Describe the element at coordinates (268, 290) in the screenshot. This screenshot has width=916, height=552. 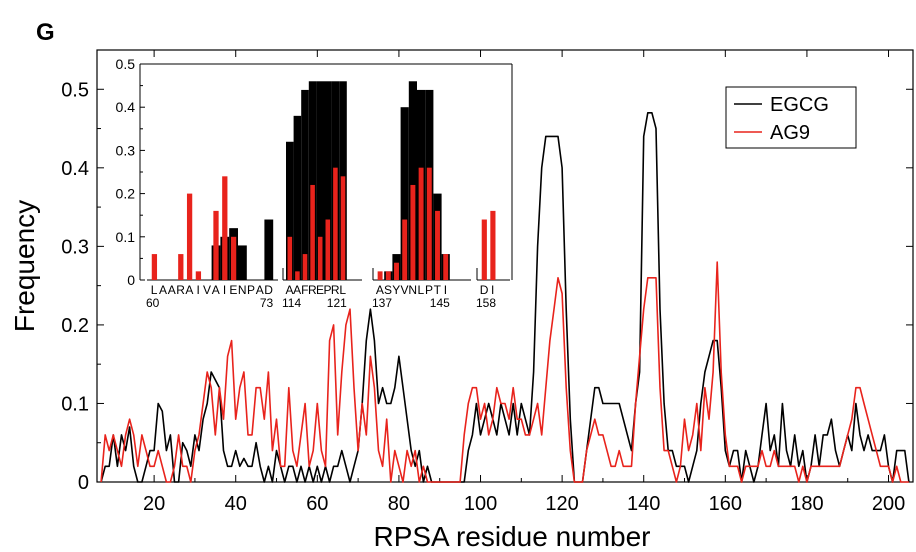
I see `inset-residue-label: D` at that location.